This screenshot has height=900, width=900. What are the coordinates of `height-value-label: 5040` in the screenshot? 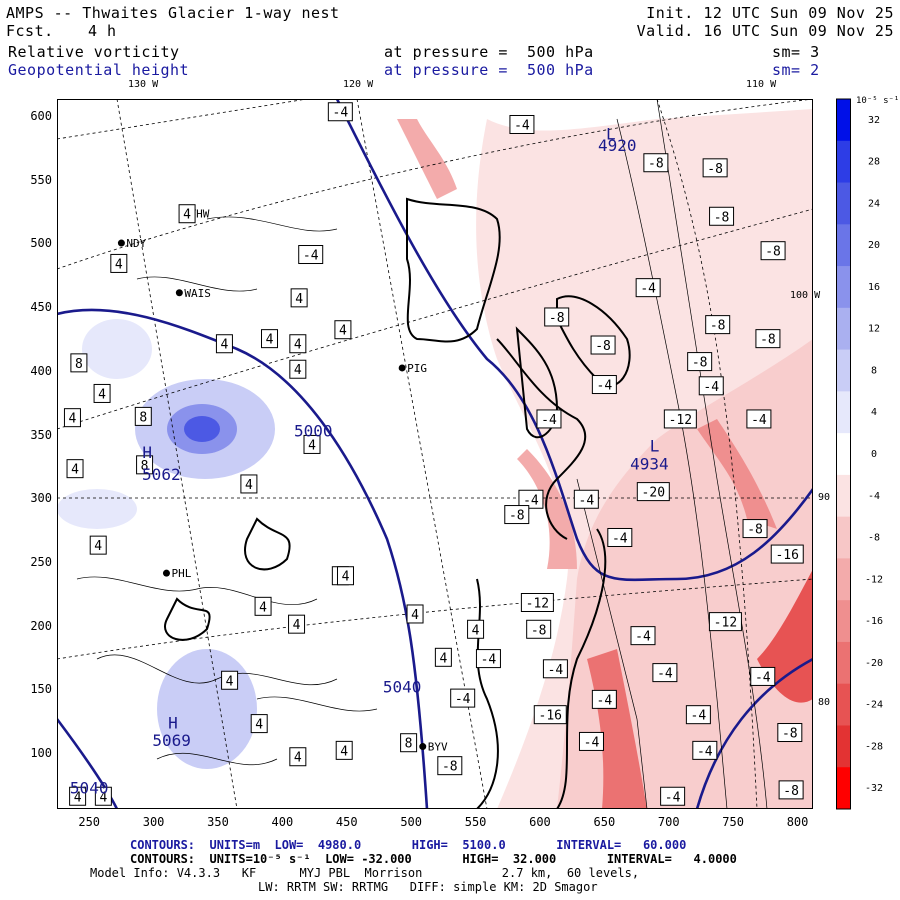 It's located at (402, 687).